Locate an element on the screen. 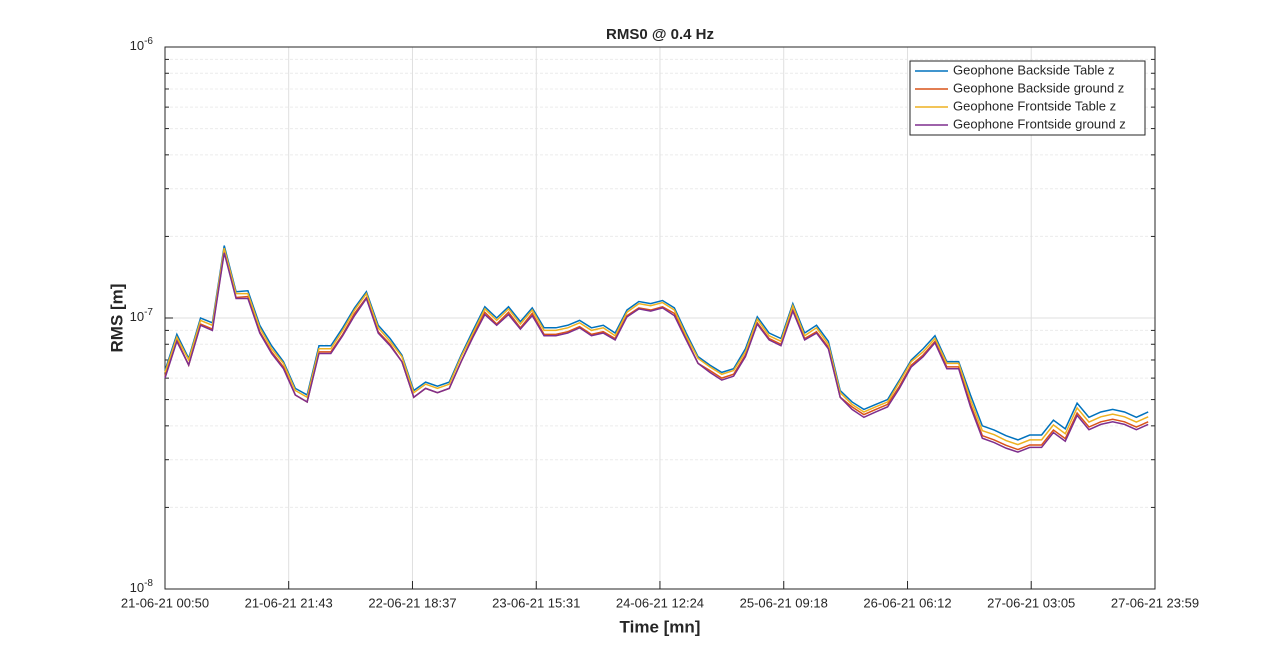 The height and width of the screenshot is (663, 1276). y-tick-label: 10⁻⁷ is located at coordinates (142, 316).